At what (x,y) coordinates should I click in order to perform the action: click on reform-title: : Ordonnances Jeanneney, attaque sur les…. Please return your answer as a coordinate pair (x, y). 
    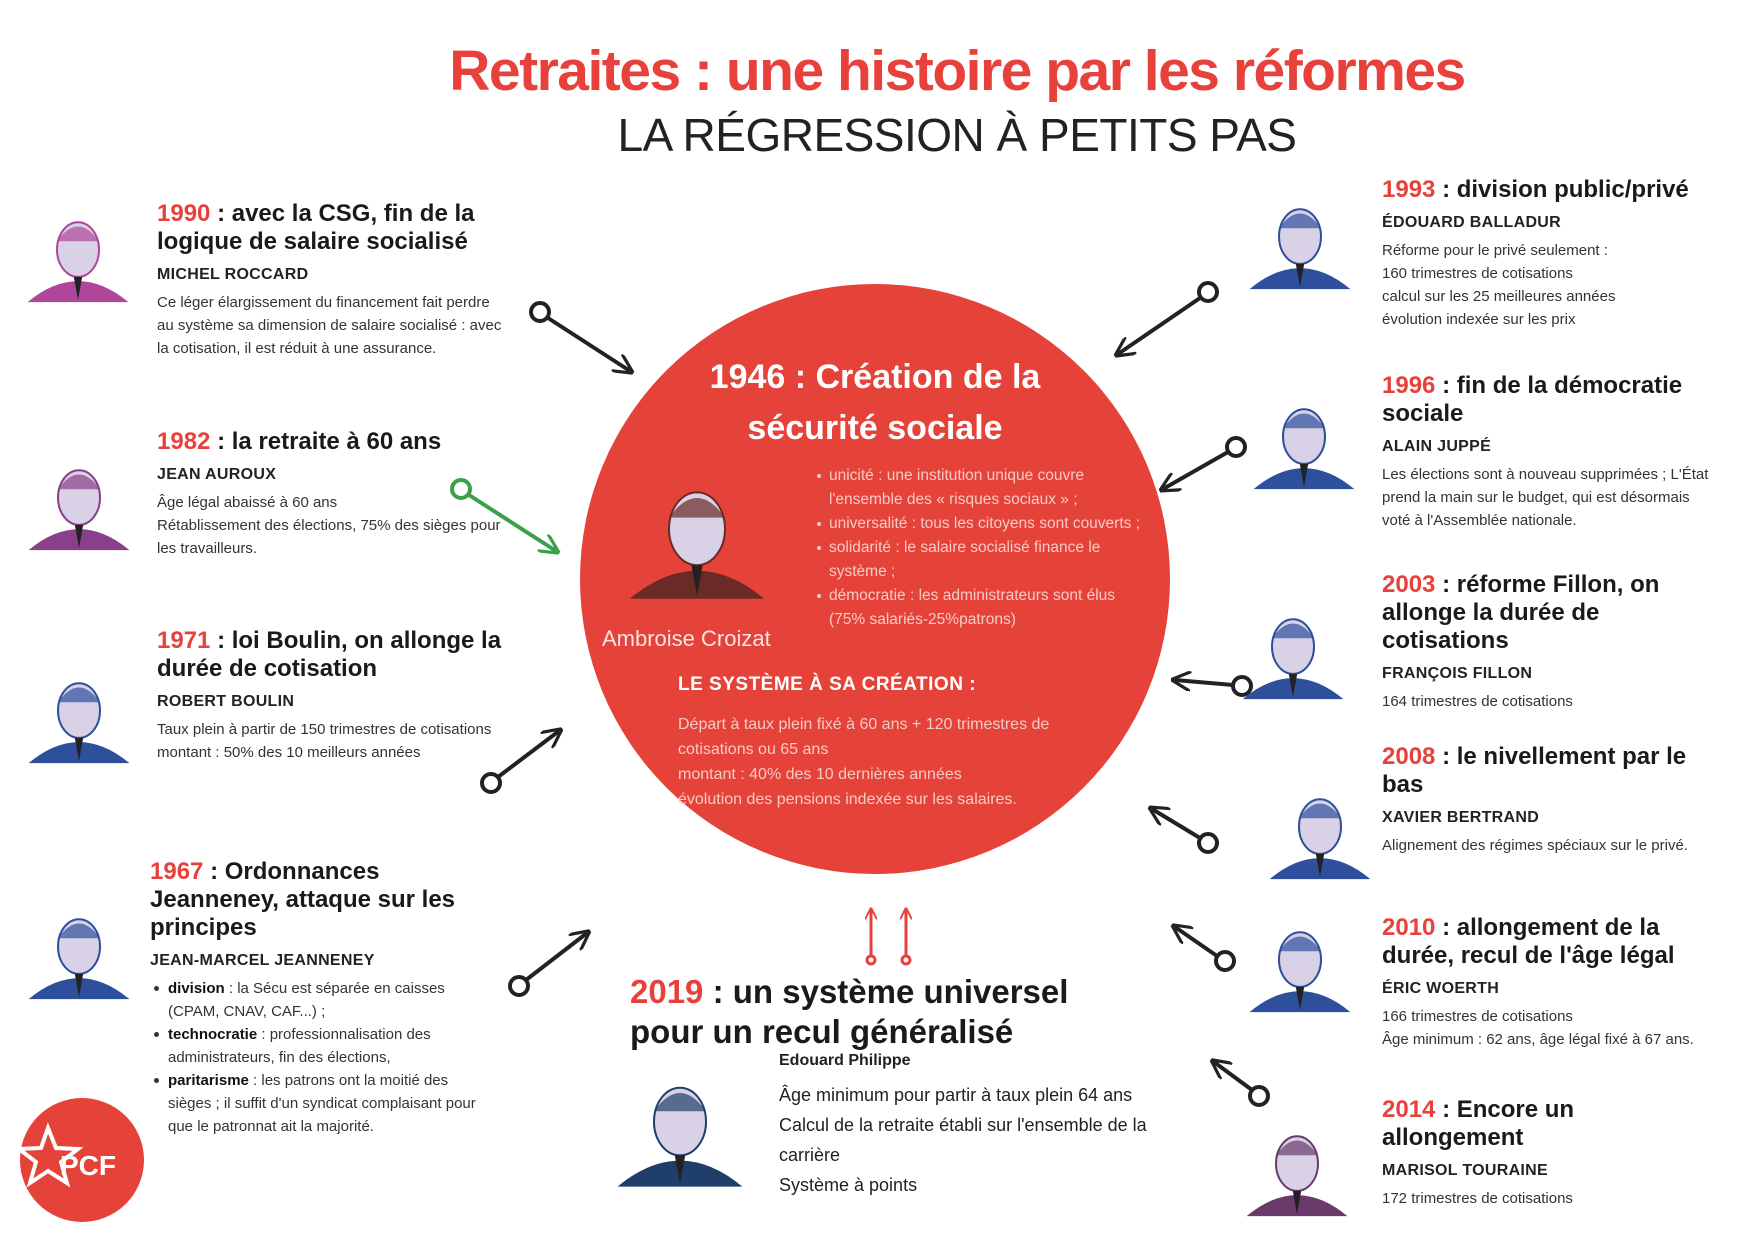
    Looking at the image, I should click on (303, 899).